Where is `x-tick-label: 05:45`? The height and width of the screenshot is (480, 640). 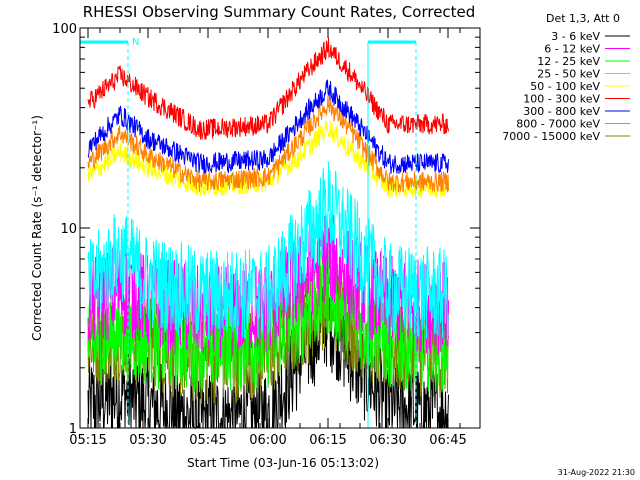
x-tick-label: 05:45 is located at coordinates (207, 440).